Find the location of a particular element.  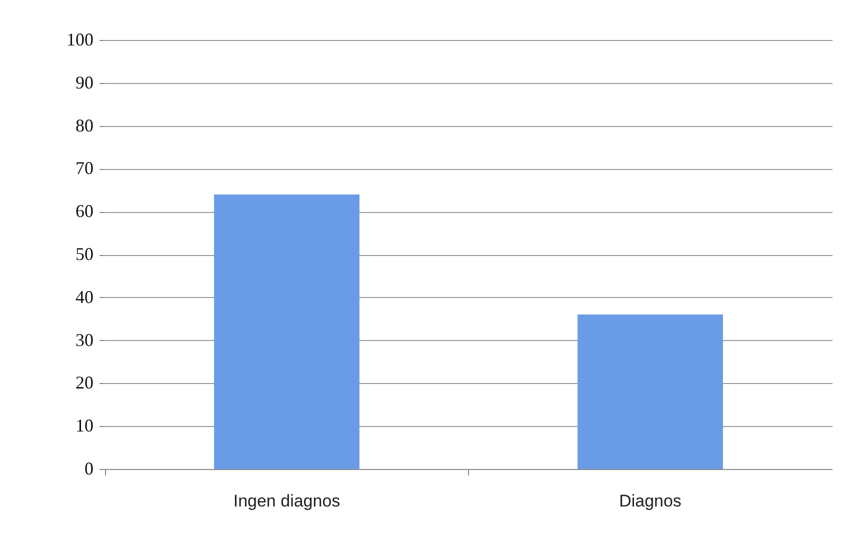

y-tick-label: 10 is located at coordinates (85, 426).